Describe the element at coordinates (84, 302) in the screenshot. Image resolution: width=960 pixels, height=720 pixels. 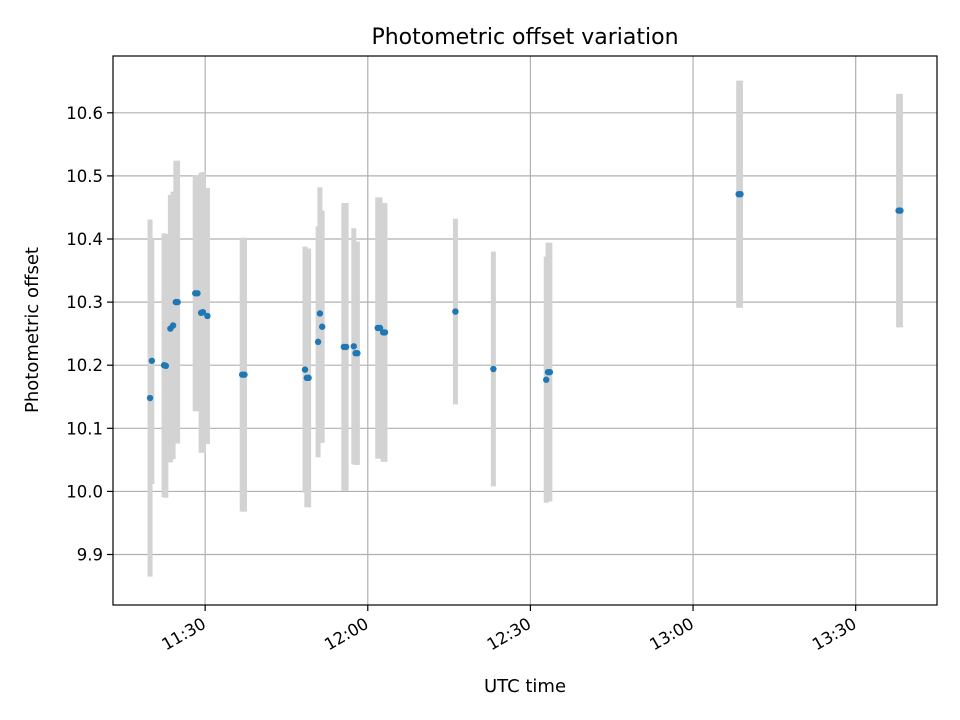
I see `y-tick-label: 10.3` at that location.